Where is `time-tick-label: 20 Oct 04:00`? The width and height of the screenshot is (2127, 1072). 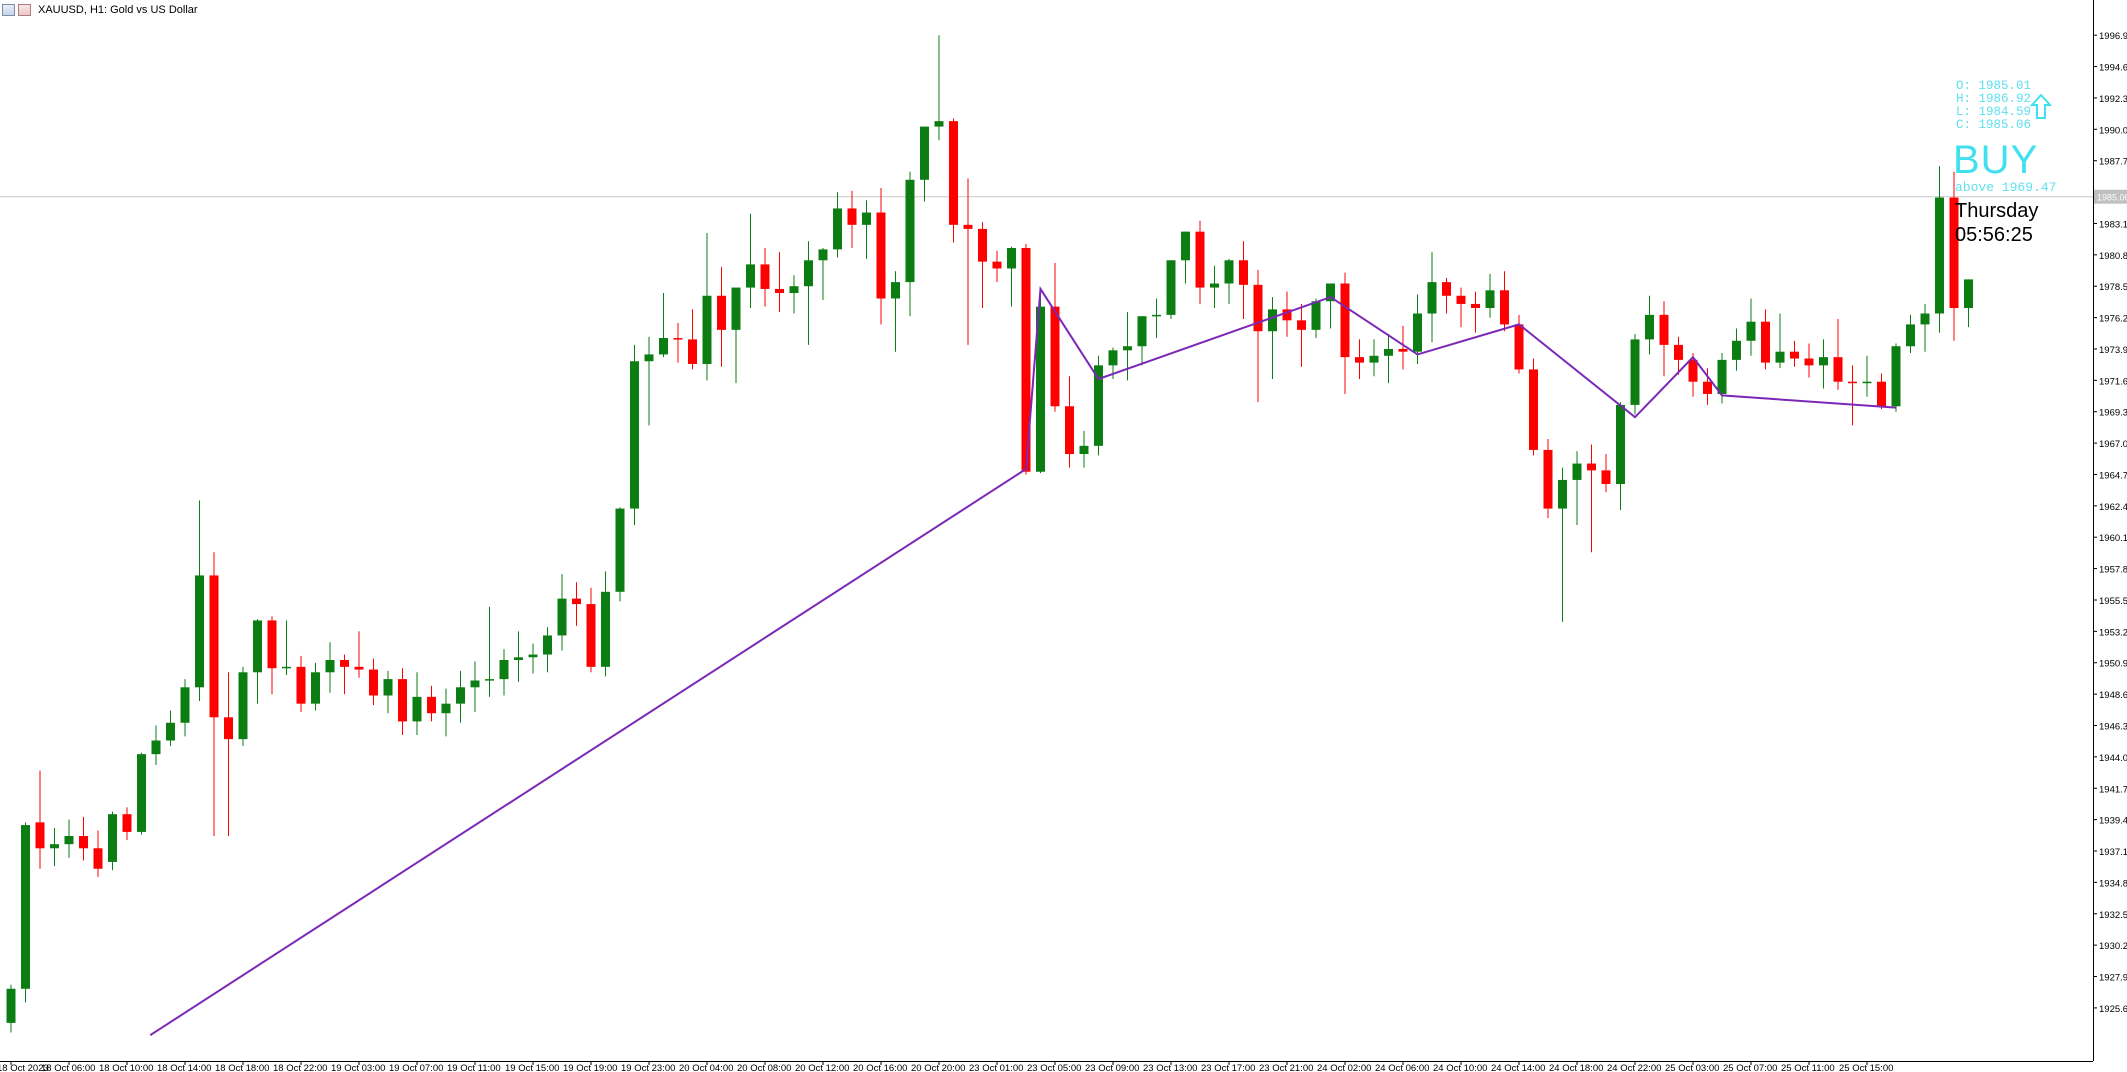 time-tick-label: 20 Oct 04:00 is located at coordinates (706, 1067).